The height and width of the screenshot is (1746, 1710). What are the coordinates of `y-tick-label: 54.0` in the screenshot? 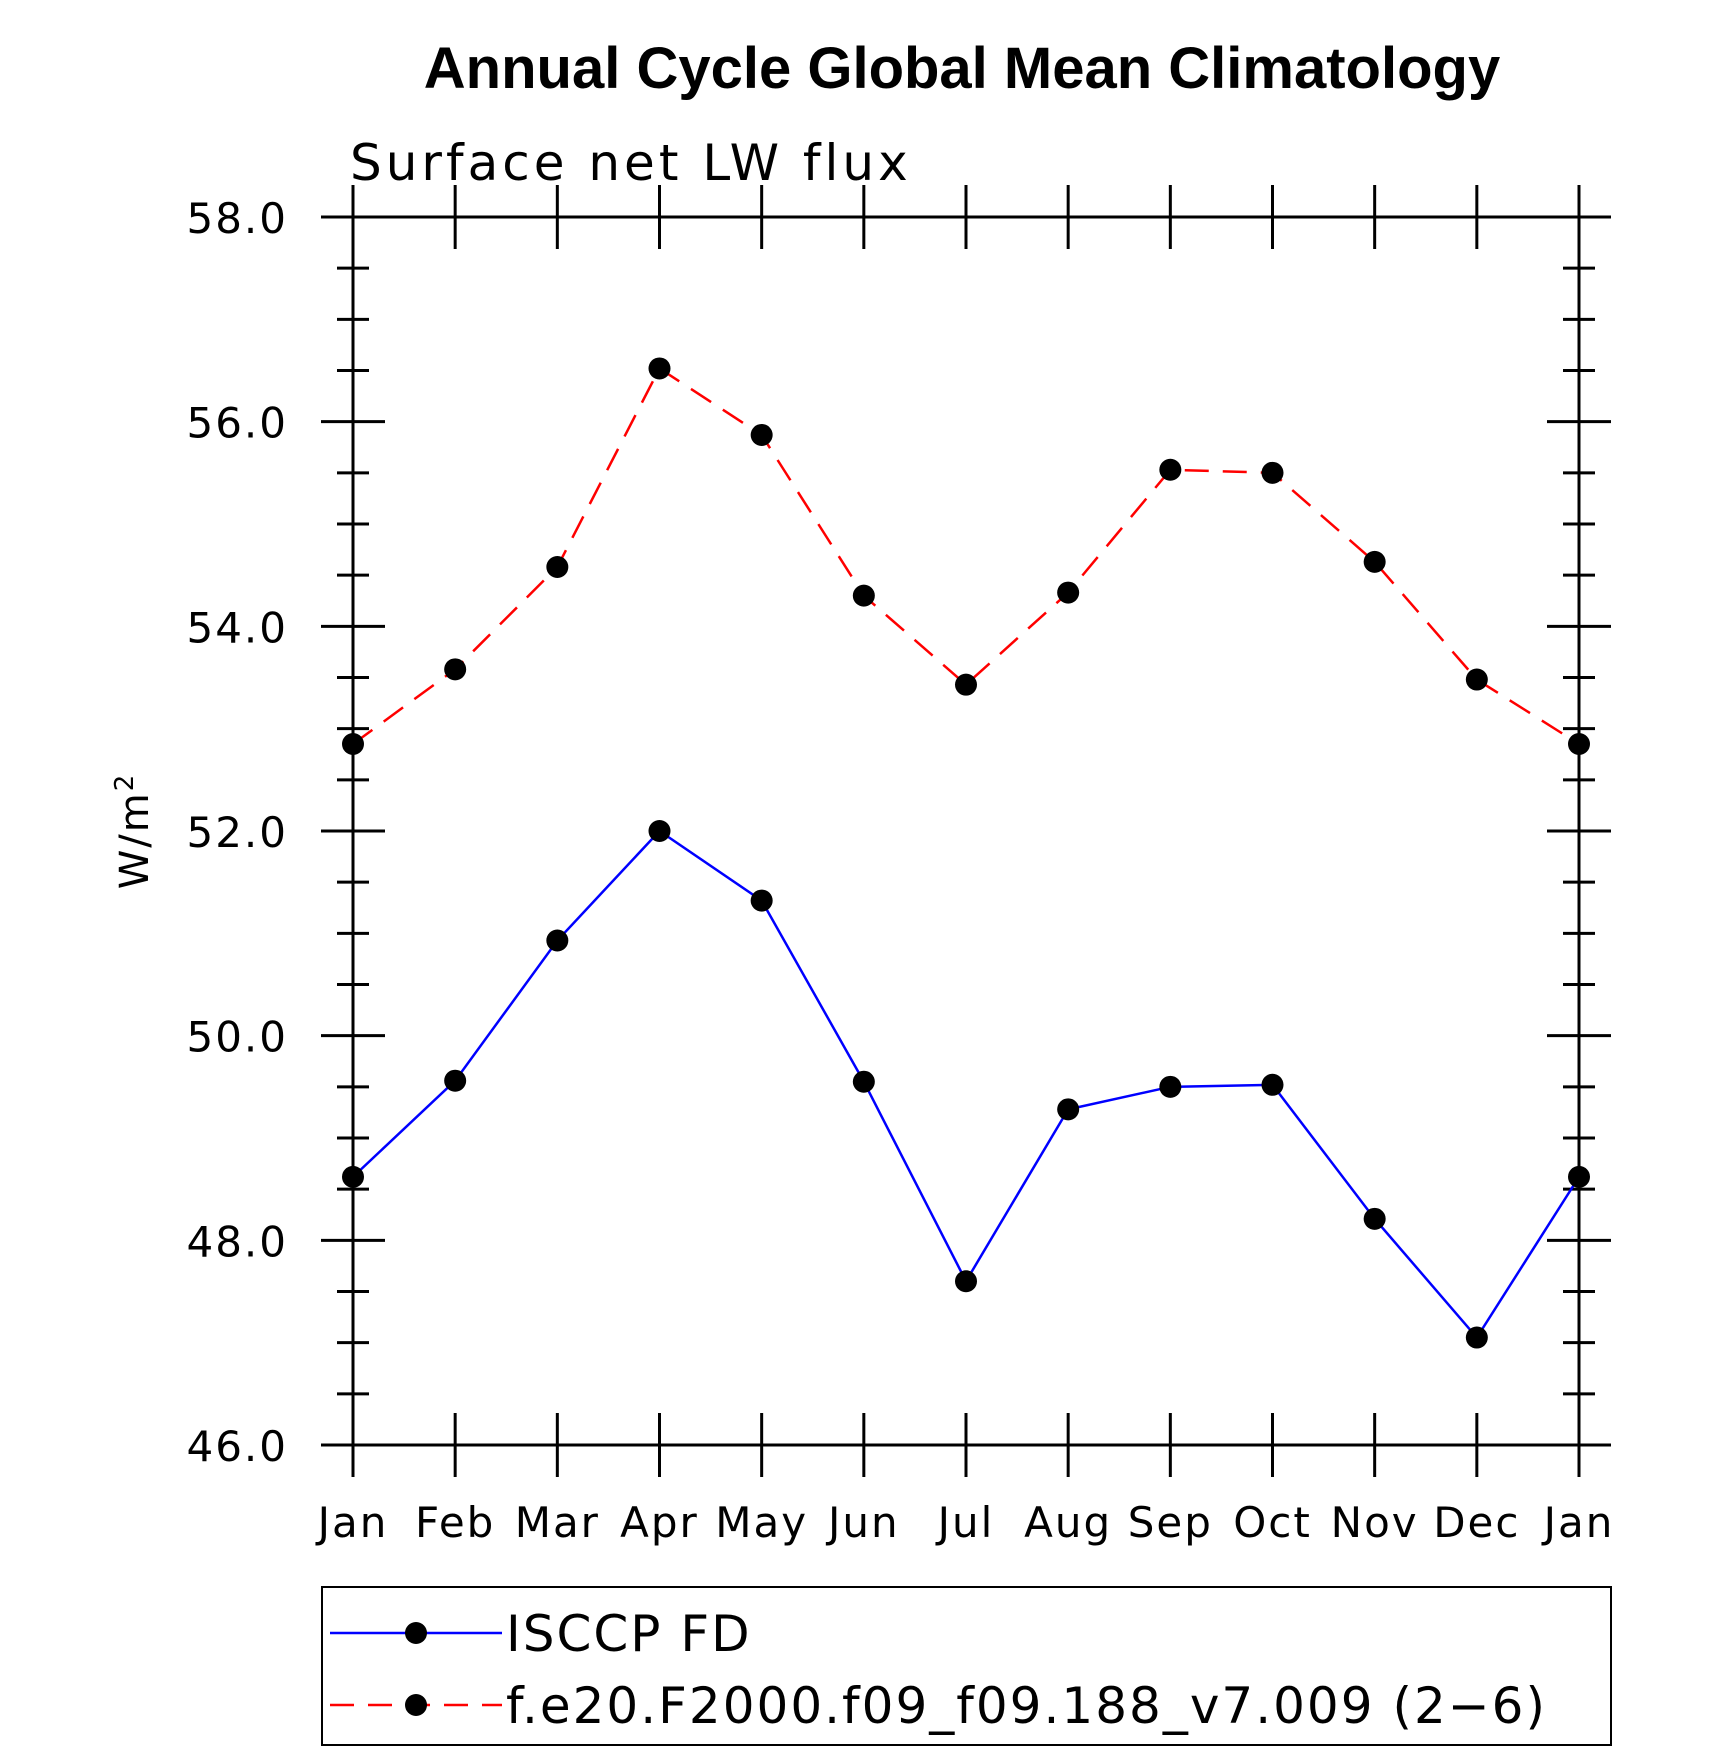 It's located at (237, 627).